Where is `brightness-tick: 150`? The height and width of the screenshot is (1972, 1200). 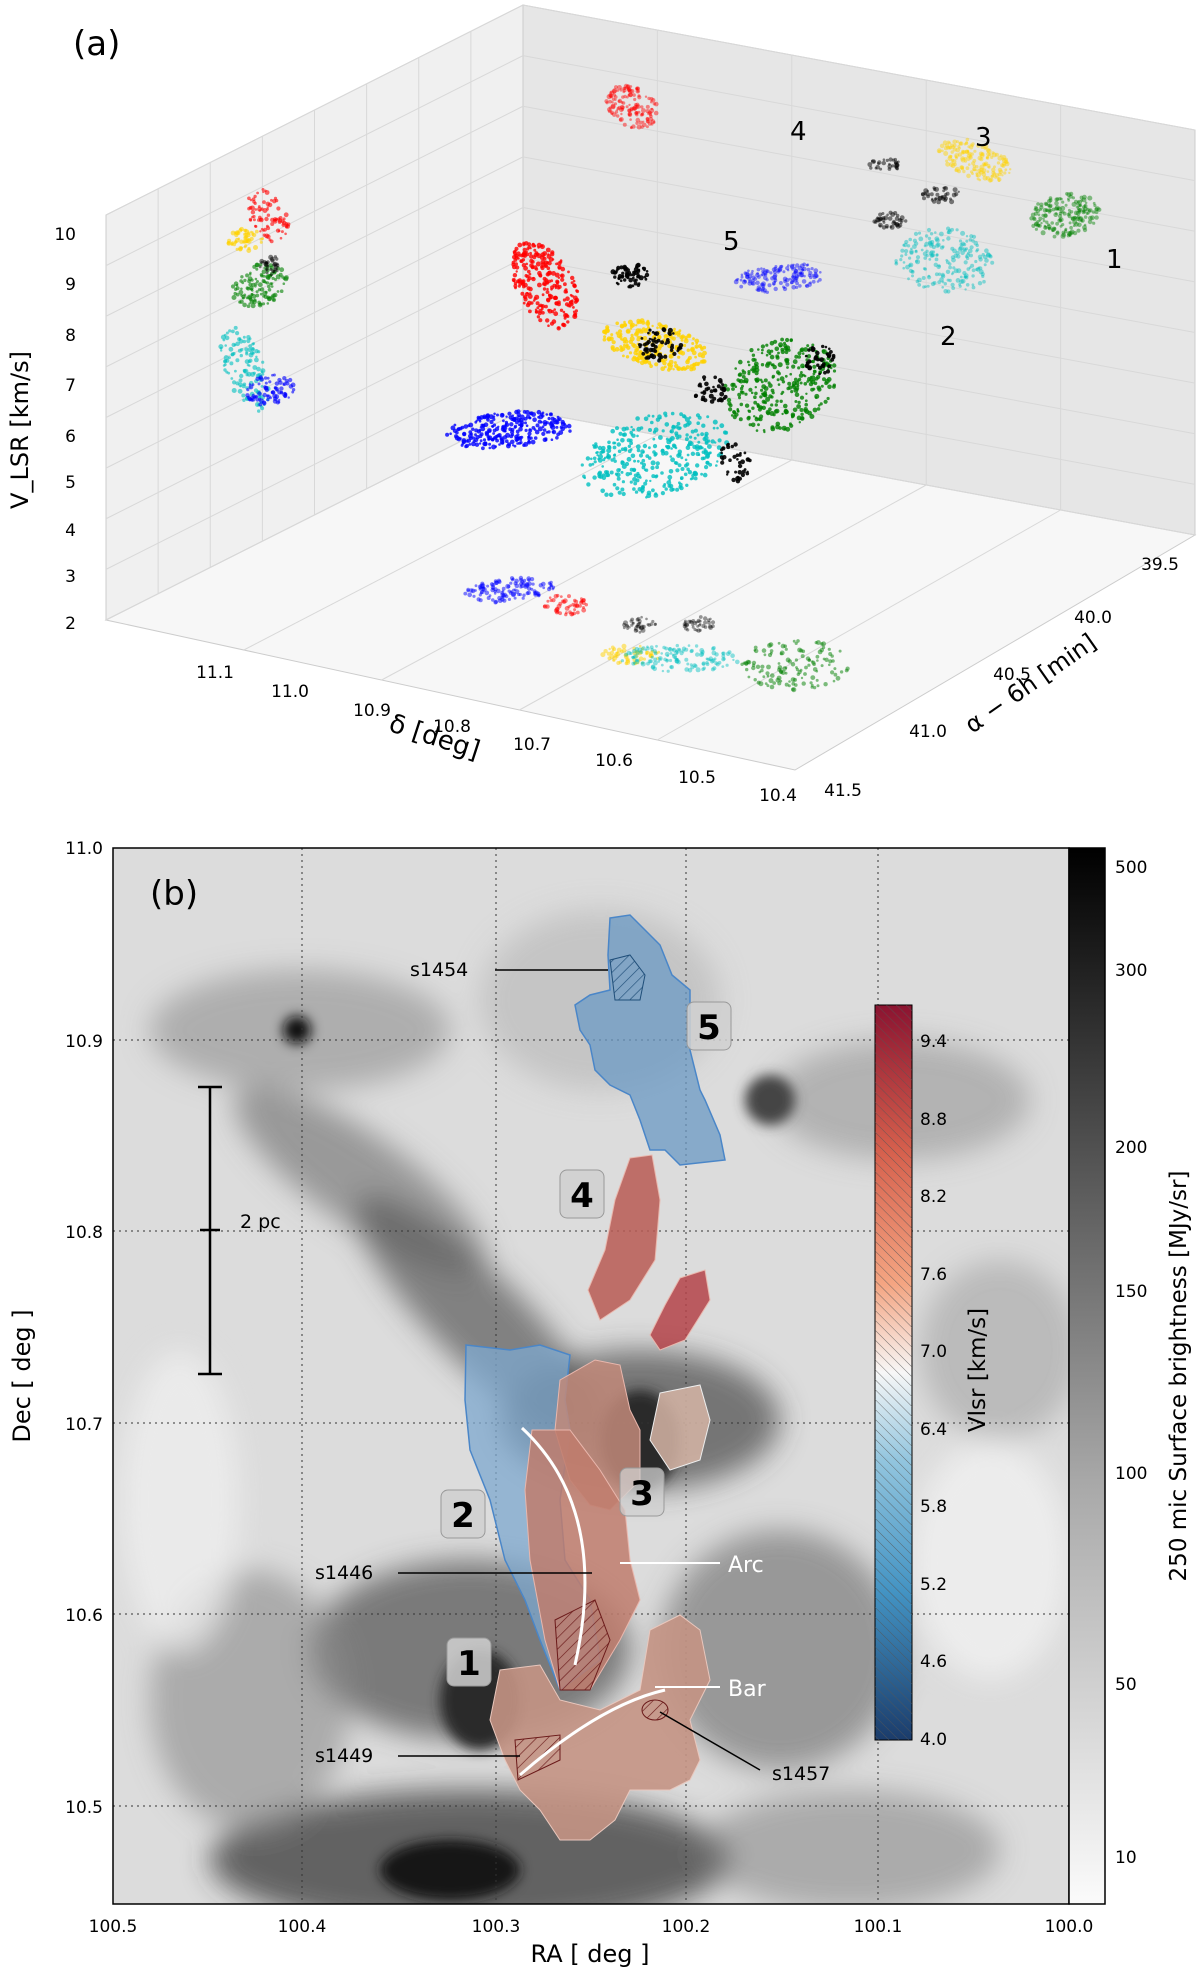 brightness-tick: 150 is located at coordinates (1131, 1292).